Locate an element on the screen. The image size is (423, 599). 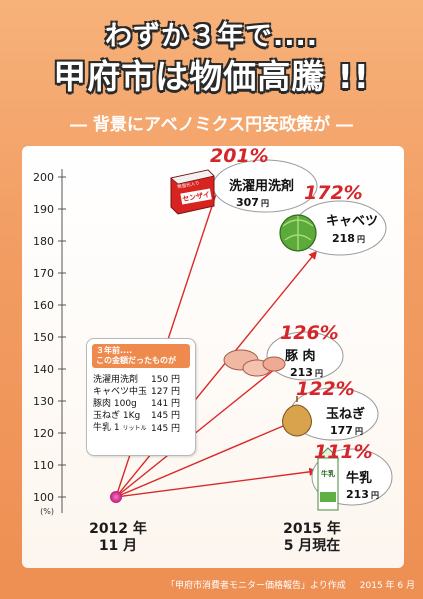
pct-label-0: 201% is located at coordinates (239, 156).